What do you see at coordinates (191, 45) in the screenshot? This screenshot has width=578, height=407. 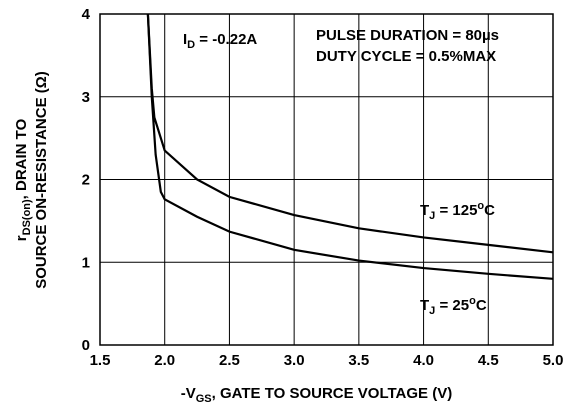 I see `annotation-part: D` at bounding box center [191, 45].